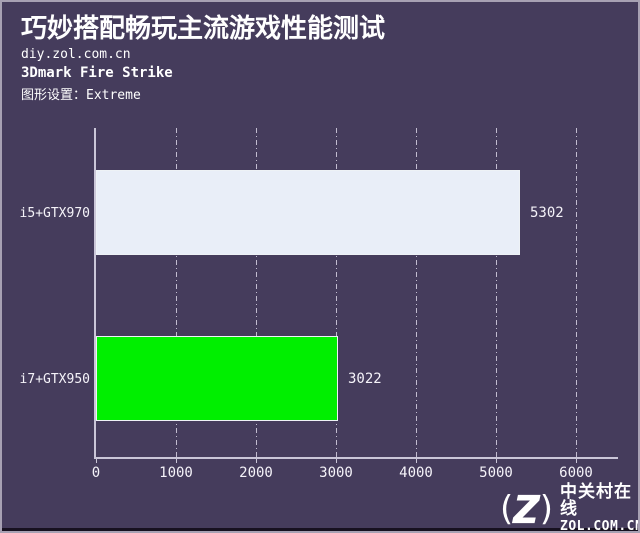 This screenshot has width=640, height=533. What do you see at coordinates (547, 213) in the screenshot?
I see `value-label-i5-gtx970: 5302` at bounding box center [547, 213].